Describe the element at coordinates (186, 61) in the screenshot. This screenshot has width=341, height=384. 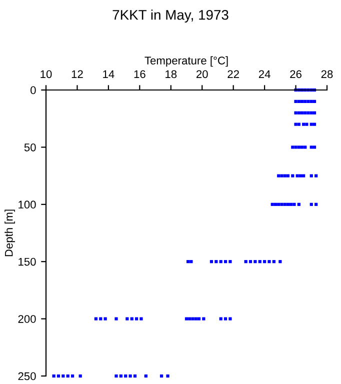
I see `x-axis-title: Temperature [°C]` at that location.